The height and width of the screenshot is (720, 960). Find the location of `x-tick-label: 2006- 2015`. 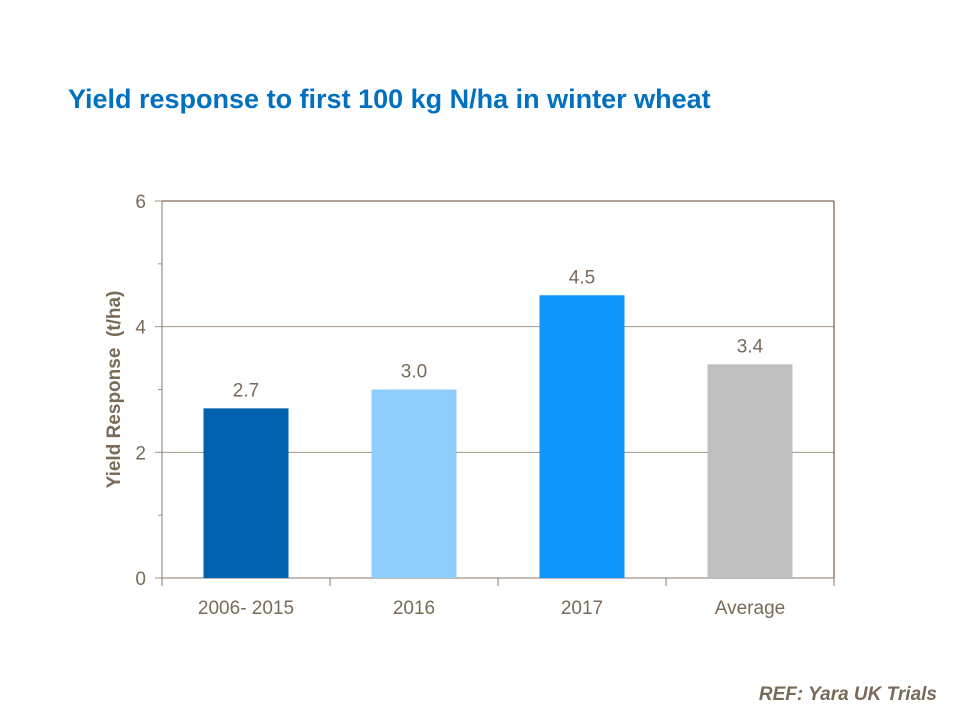

x-tick-label: 2006- 2015 is located at coordinates (246, 608).